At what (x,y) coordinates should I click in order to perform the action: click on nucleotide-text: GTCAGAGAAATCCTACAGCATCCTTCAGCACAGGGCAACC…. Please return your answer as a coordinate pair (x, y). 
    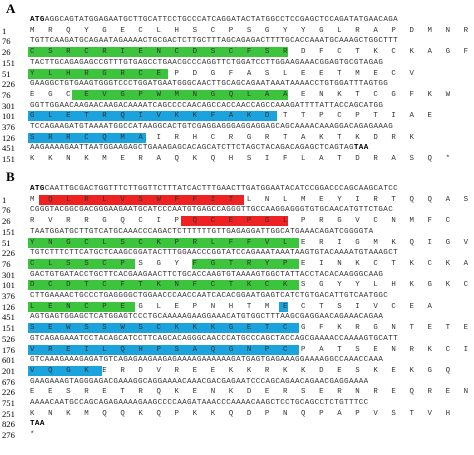
    Looking at the image, I should click on (214, 338).